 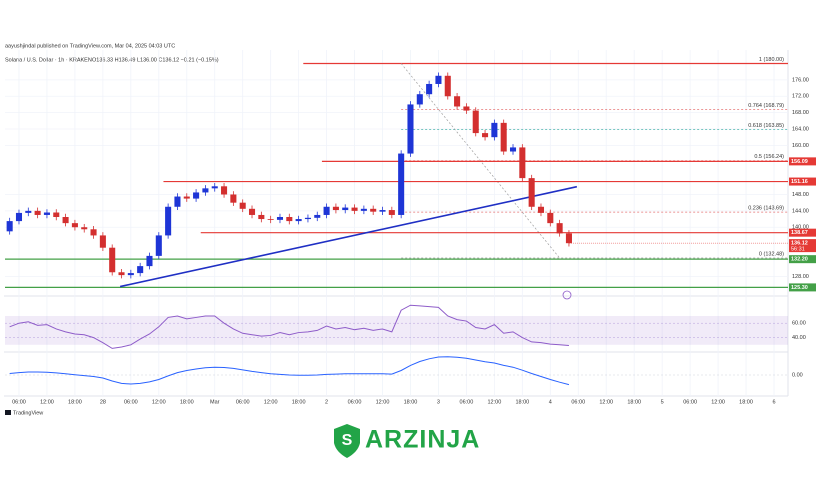 I want to click on rsi-tick-label: 40.00, so click(x=799, y=338).